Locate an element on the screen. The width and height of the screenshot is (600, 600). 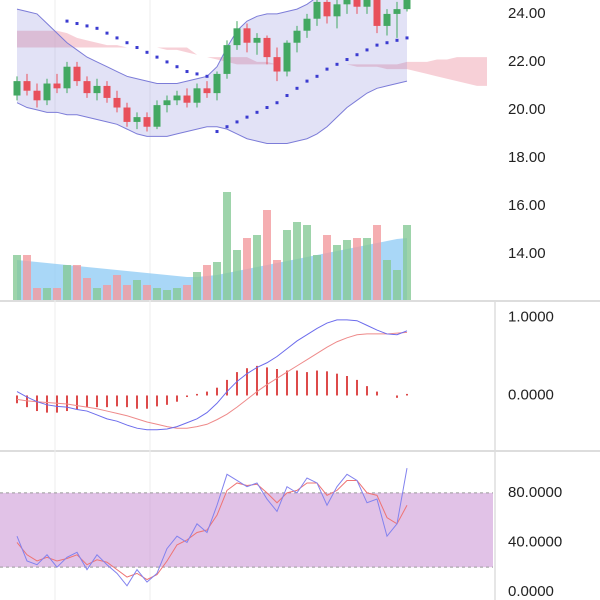
rsi-band is located at coordinates (246, 530).